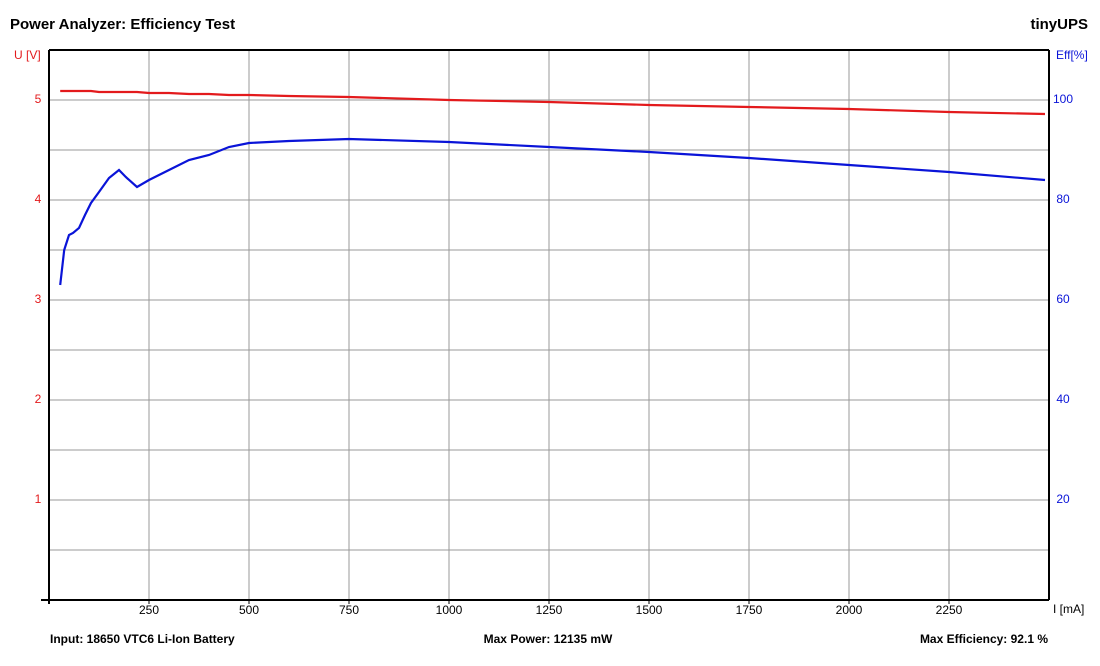 The image size is (1100, 666). I want to click on x-tick-label: 500, so click(249, 610).